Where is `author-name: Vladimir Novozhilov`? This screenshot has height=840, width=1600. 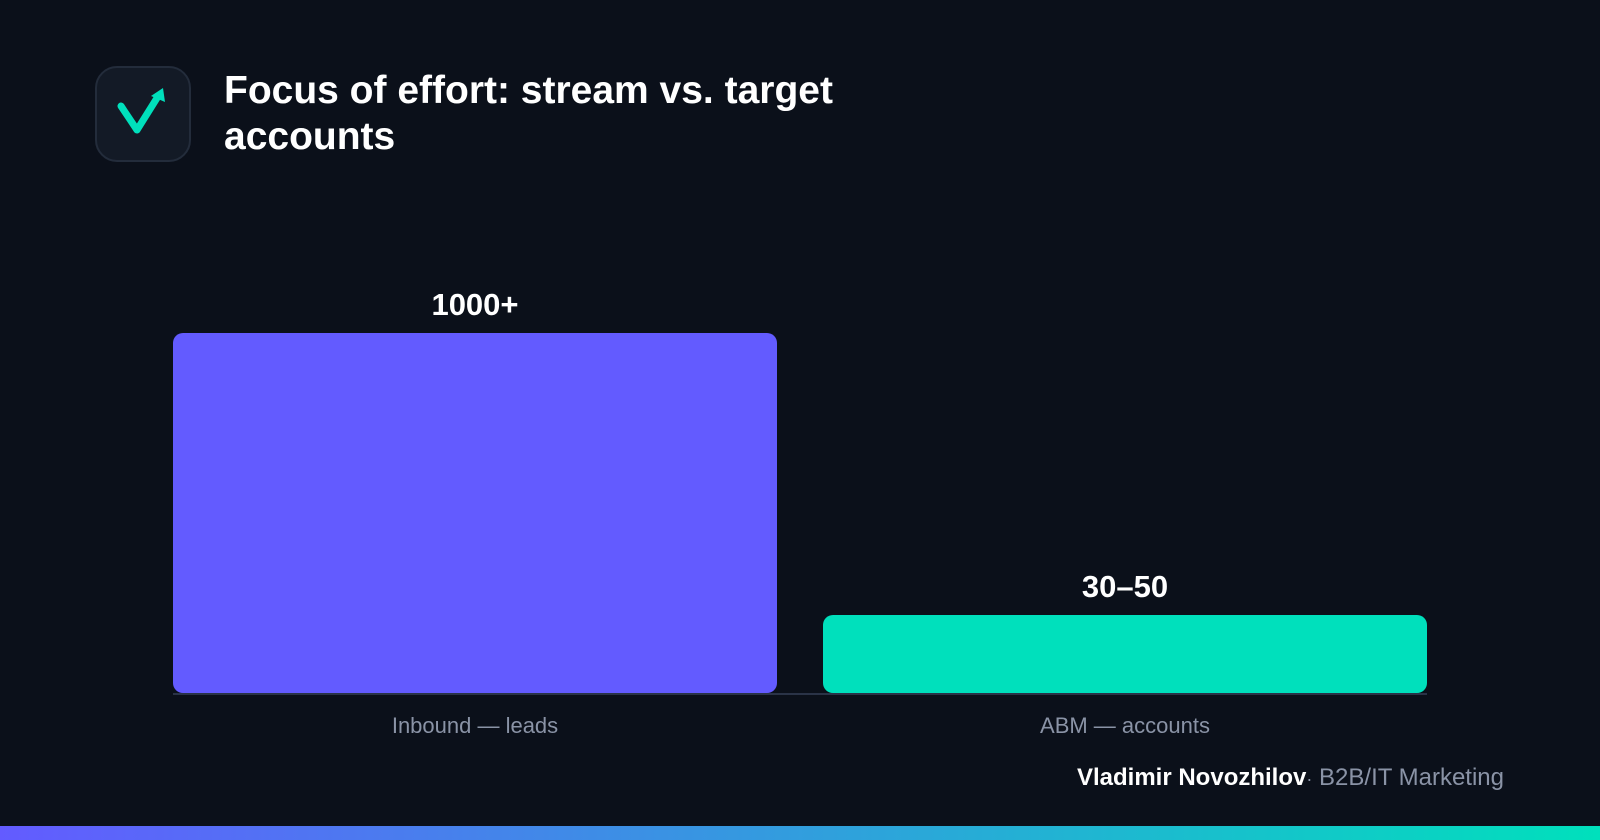 author-name: Vladimir Novozhilov is located at coordinates (1191, 777).